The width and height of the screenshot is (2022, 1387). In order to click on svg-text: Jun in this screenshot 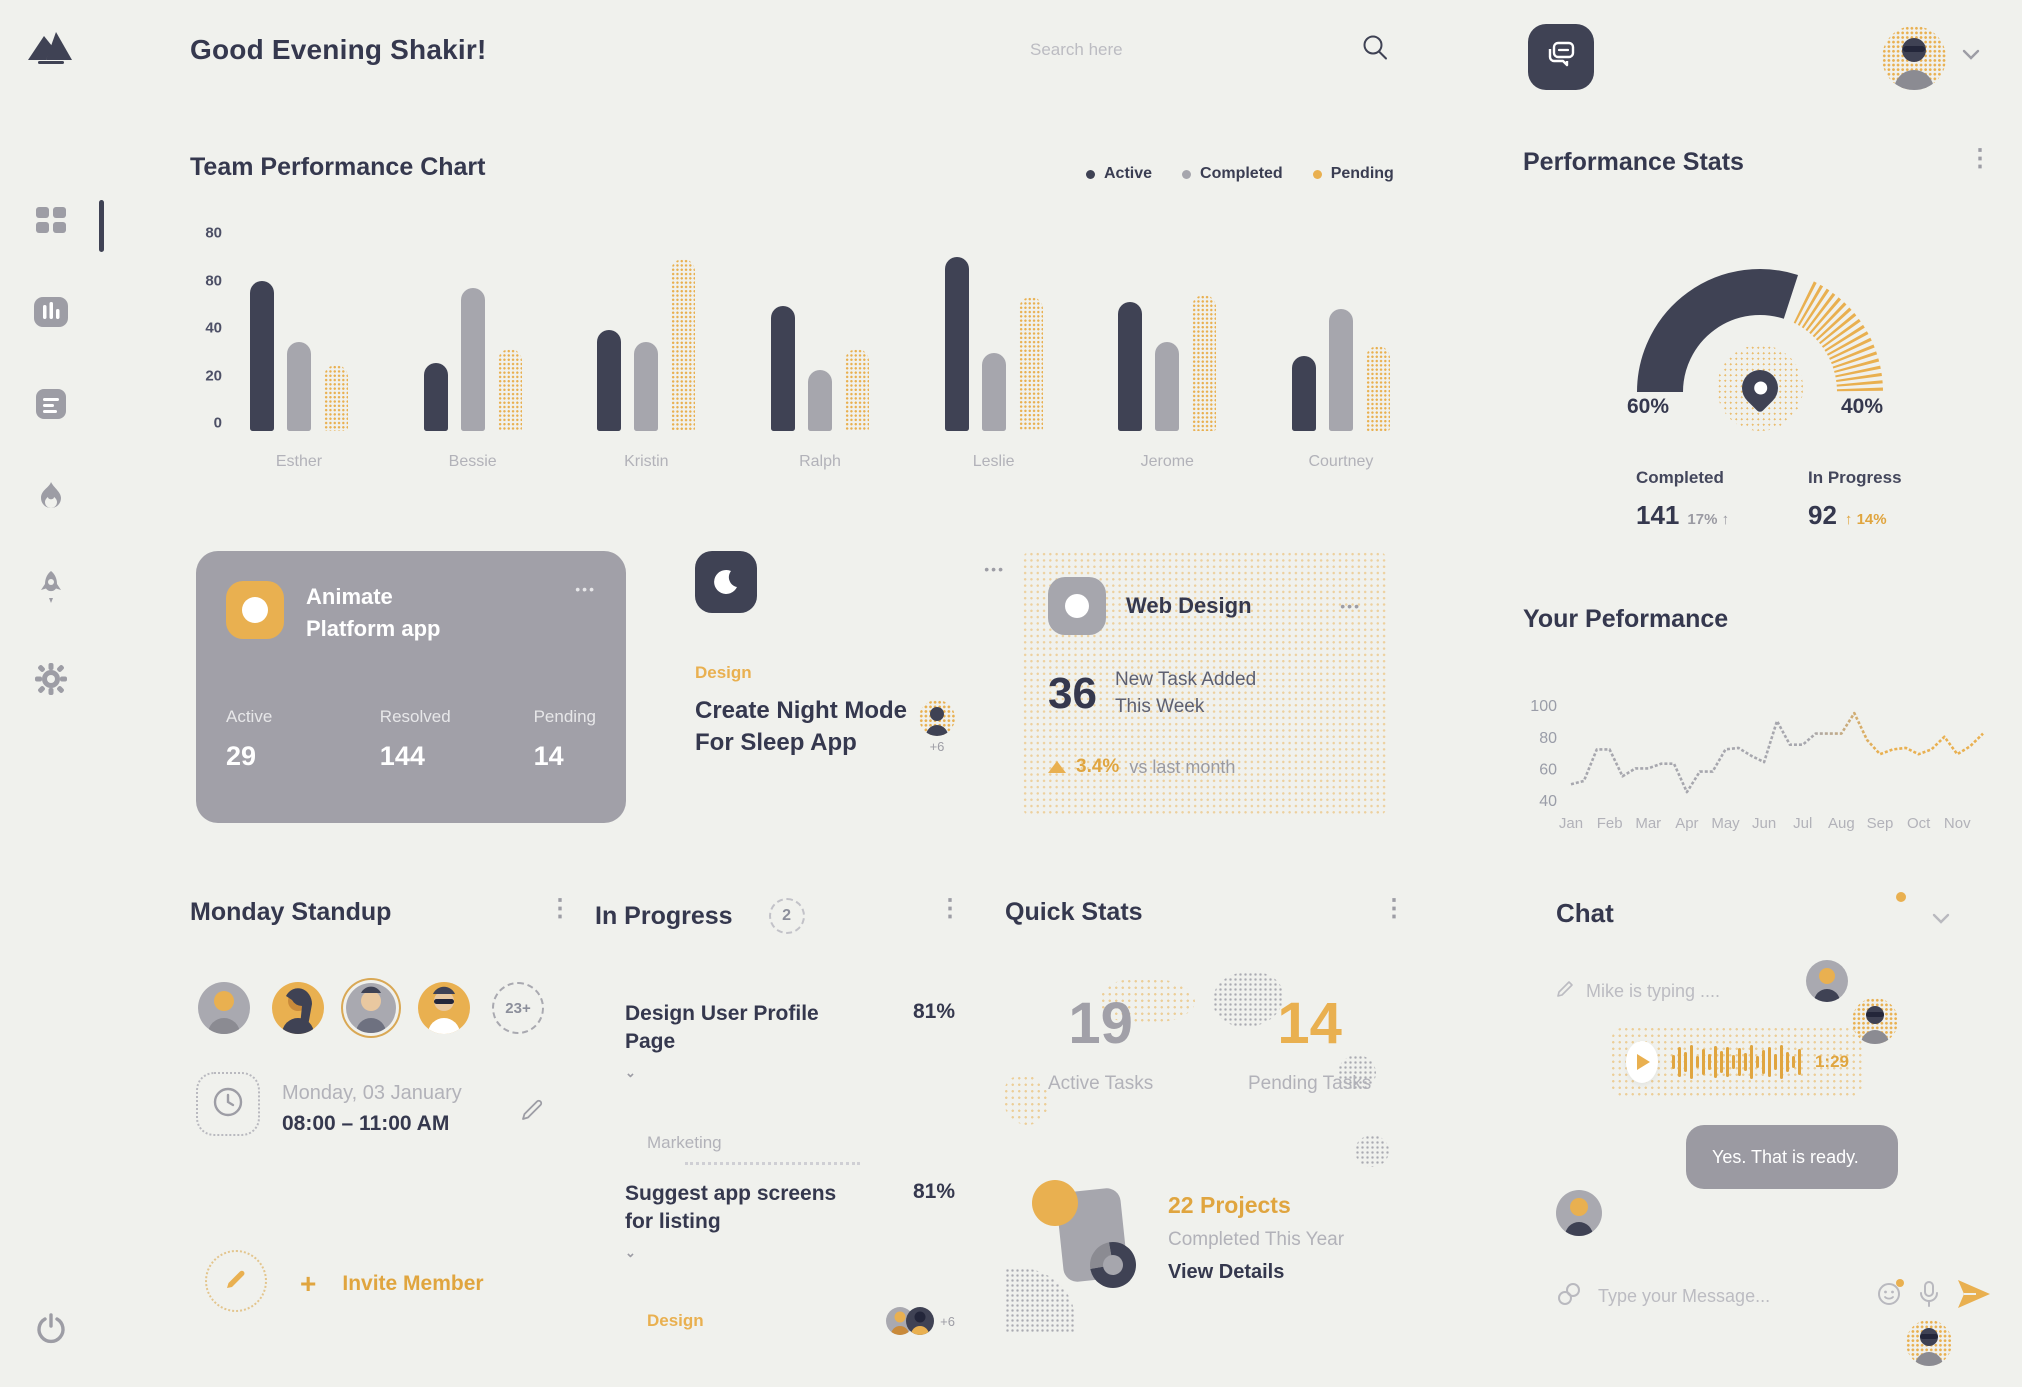, I will do `click(1764, 823)`.